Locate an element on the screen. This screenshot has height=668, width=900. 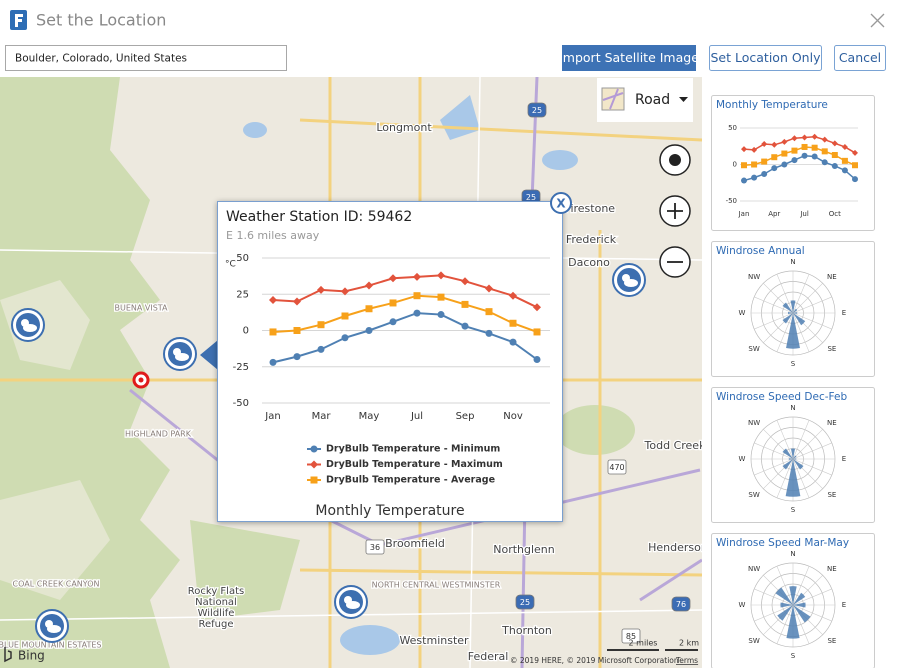
legend-label: DryBulb Temperature - Maximum is located at coordinates (414, 464).